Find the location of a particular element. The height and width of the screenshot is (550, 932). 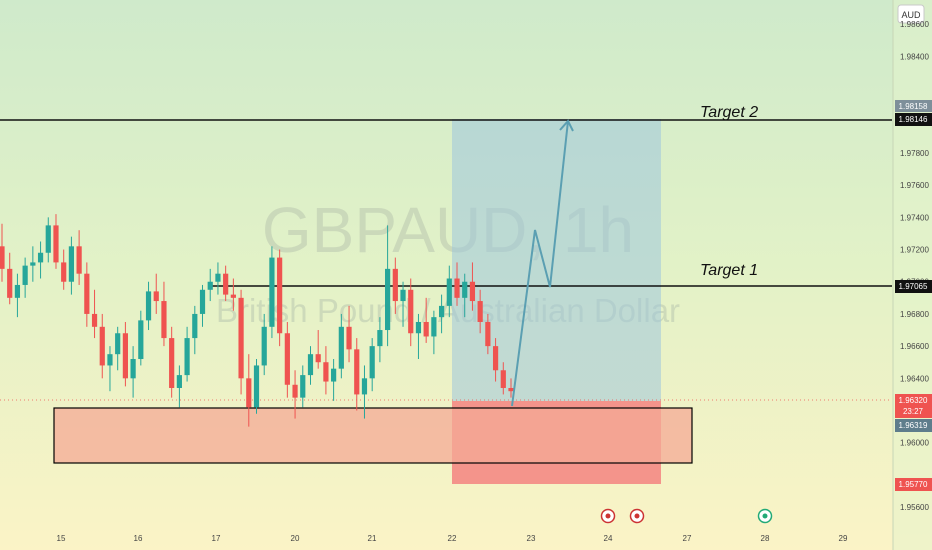

price-tick: 1.96800 is located at coordinates (914, 314).